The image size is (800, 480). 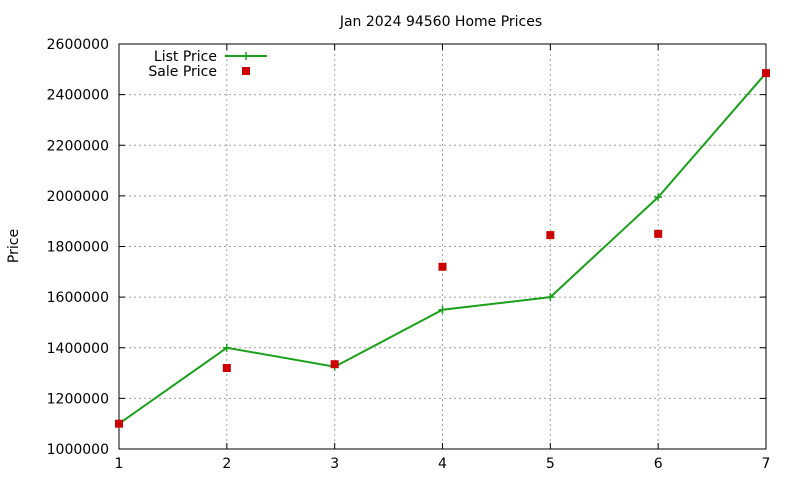 I want to click on x-tick-label: 6, so click(x=658, y=464).